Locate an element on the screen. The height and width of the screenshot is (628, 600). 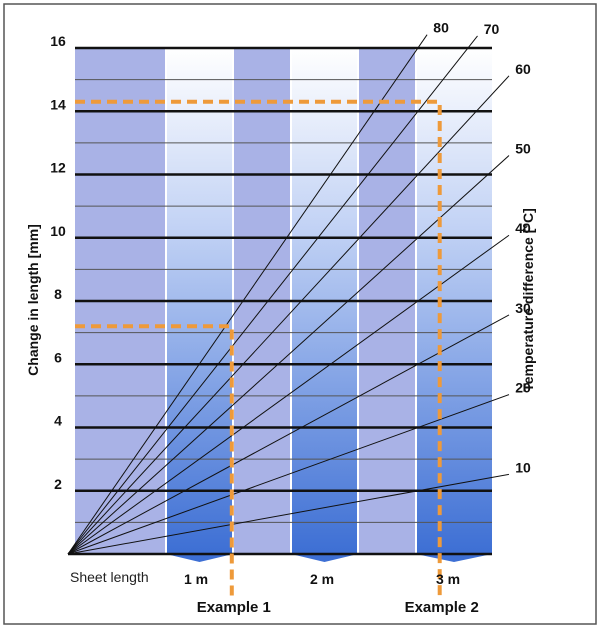
y-tick-label: 10 is located at coordinates (58, 231).